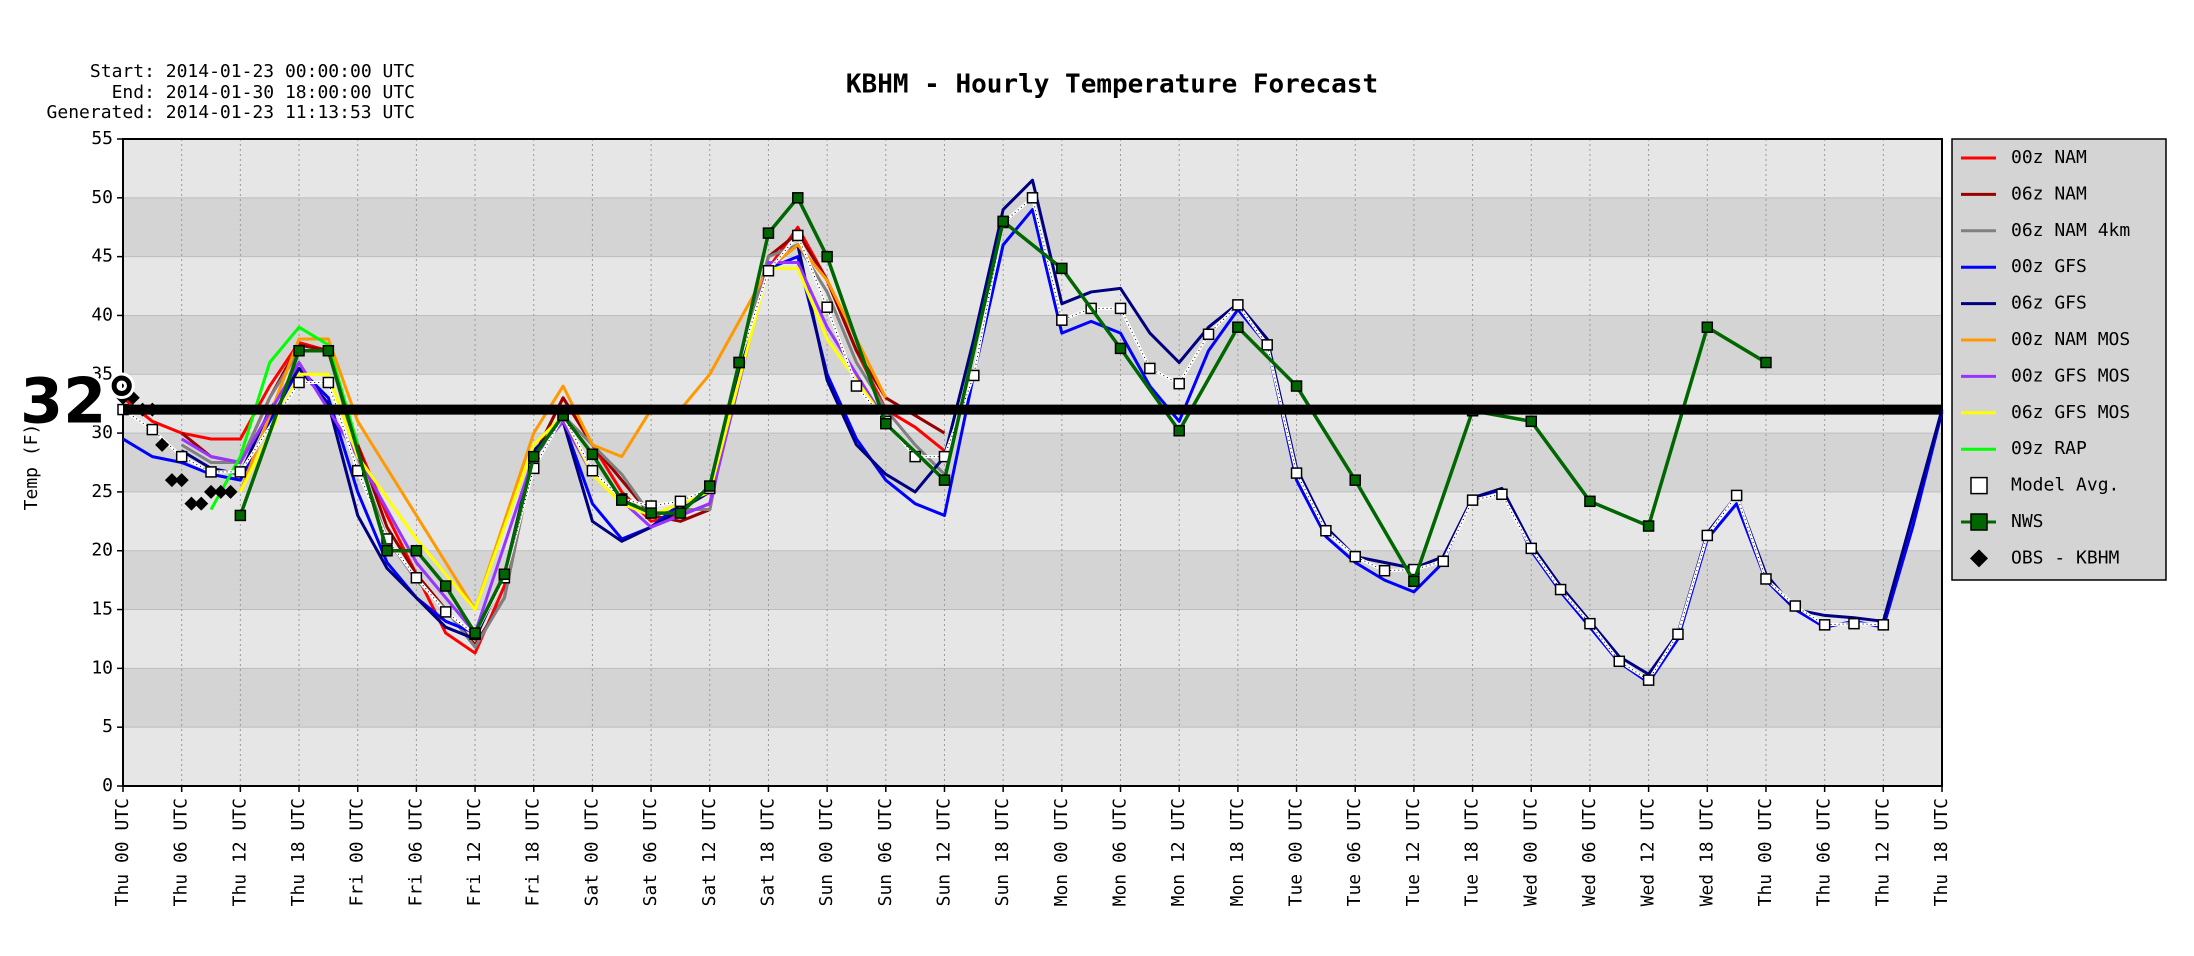 The image size is (2194, 956). What do you see at coordinates (826, 852) in the screenshot?
I see `x-tick-label: Sun 00 UTC` at bounding box center [826, 852].